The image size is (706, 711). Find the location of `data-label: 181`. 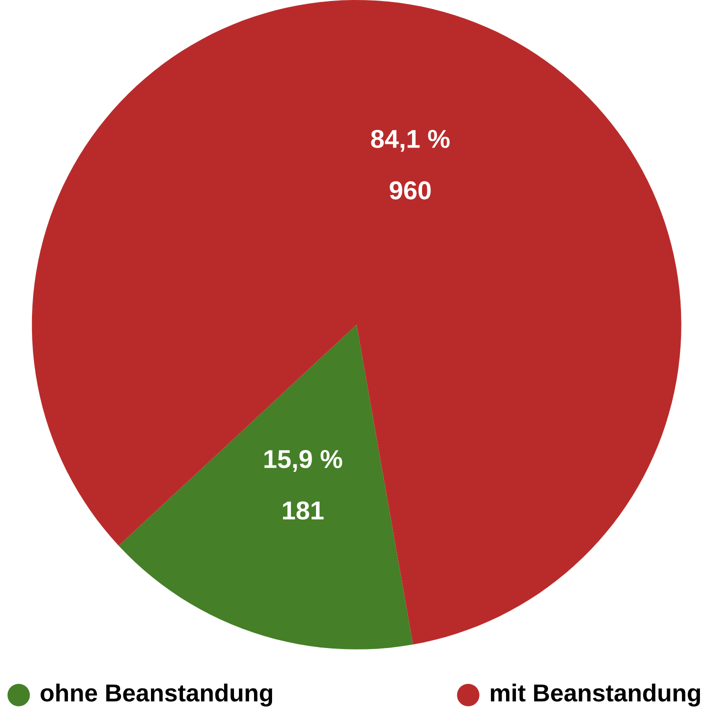

data-label: 181 is located at coordinates (303, 510).